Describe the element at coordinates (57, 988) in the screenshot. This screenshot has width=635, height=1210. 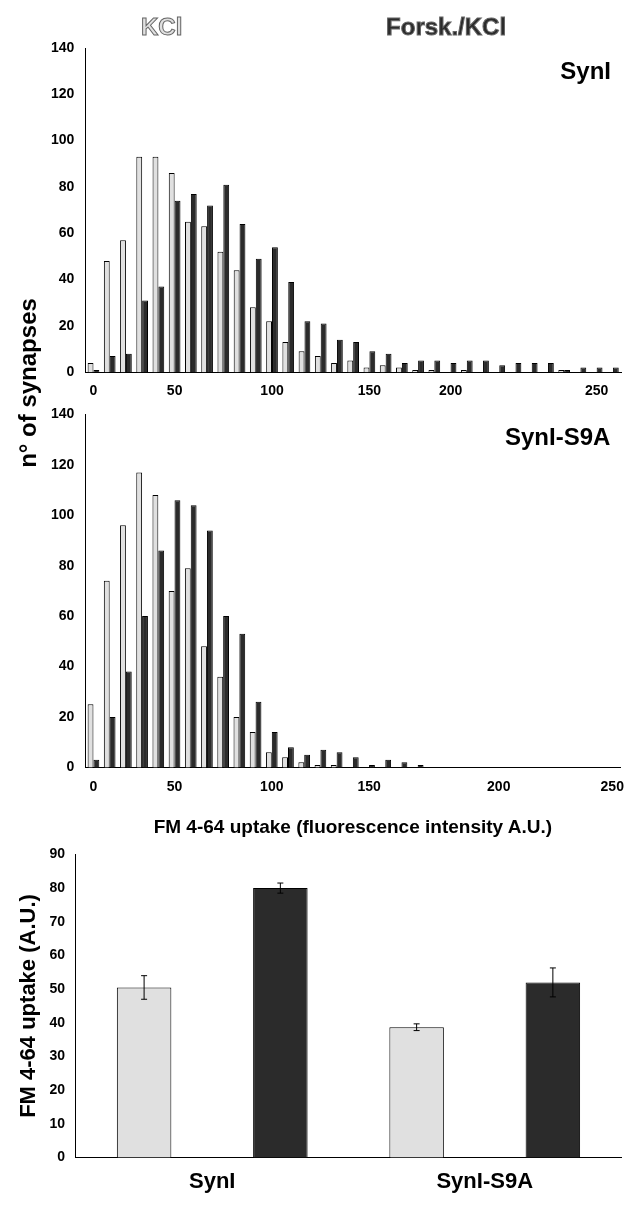
I see `y-tick-label: 50` at that location.